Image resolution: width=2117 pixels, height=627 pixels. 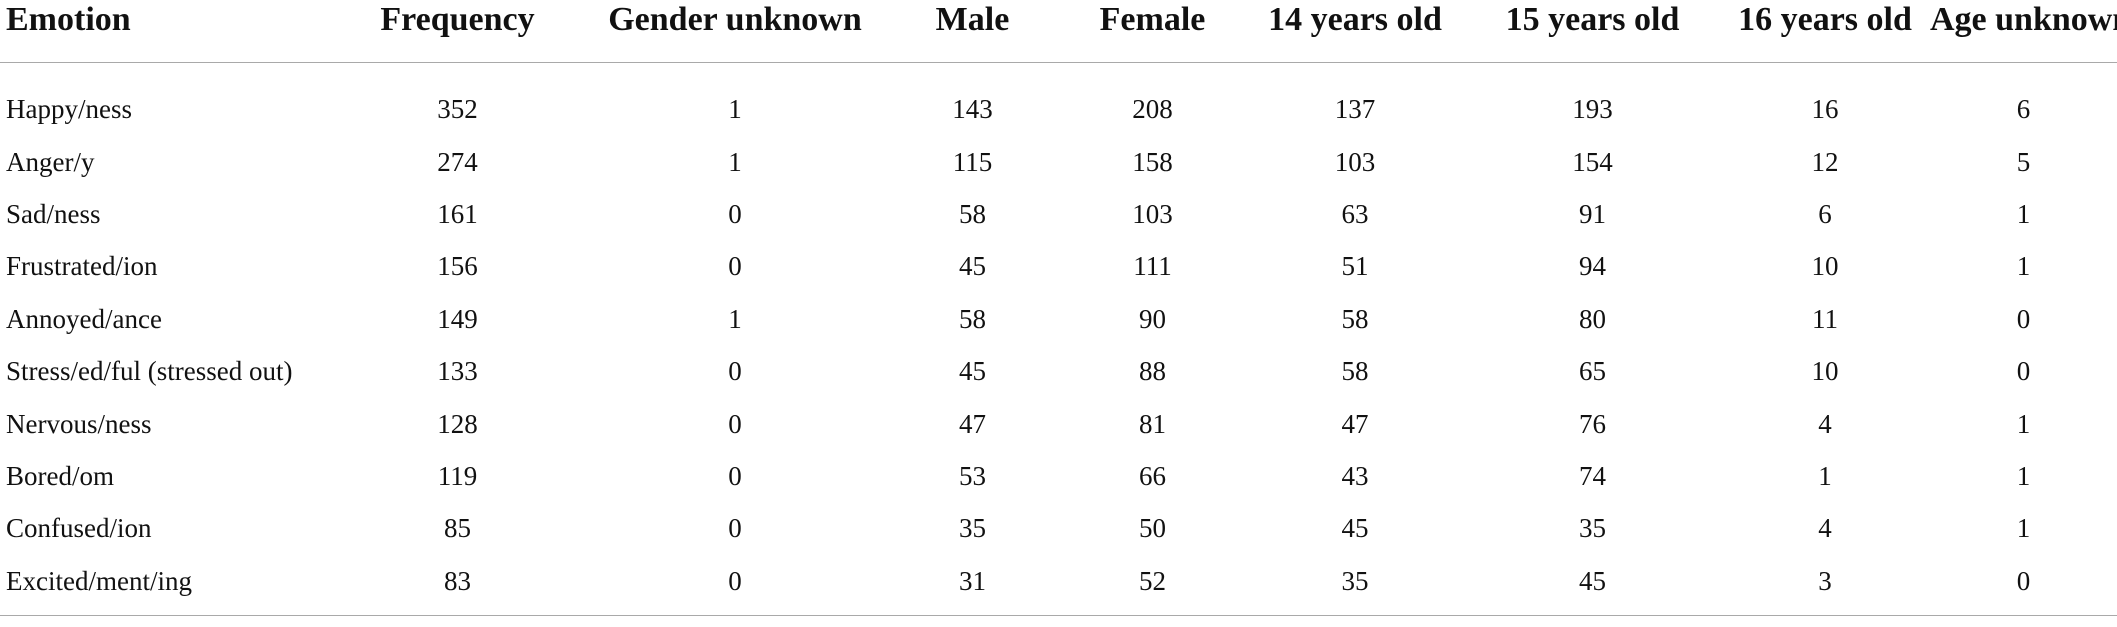 I want to click on cell-16-years-old: 10, so click(x=1825, y=266).